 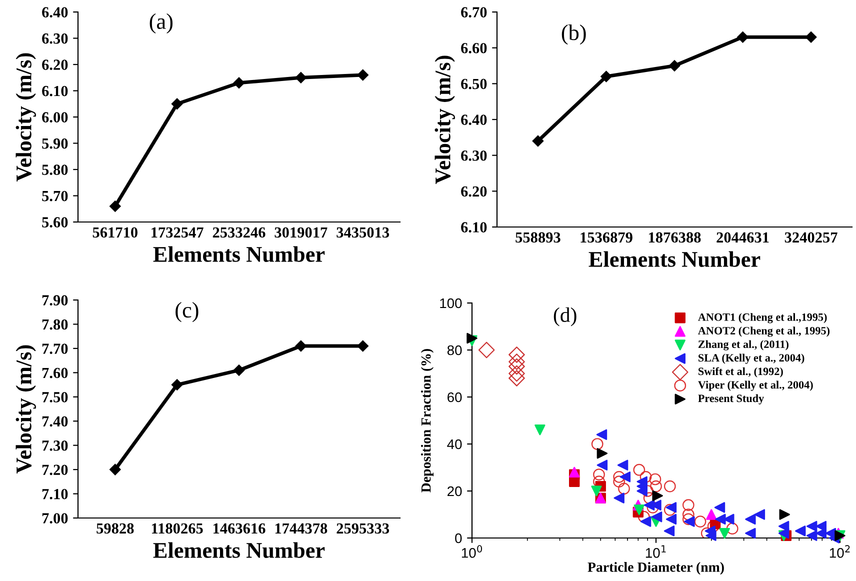 What do you see at coordinates (454, 350) in the screenshot?
I see `y-tick-label: 80` at bounding box center [454, 350].